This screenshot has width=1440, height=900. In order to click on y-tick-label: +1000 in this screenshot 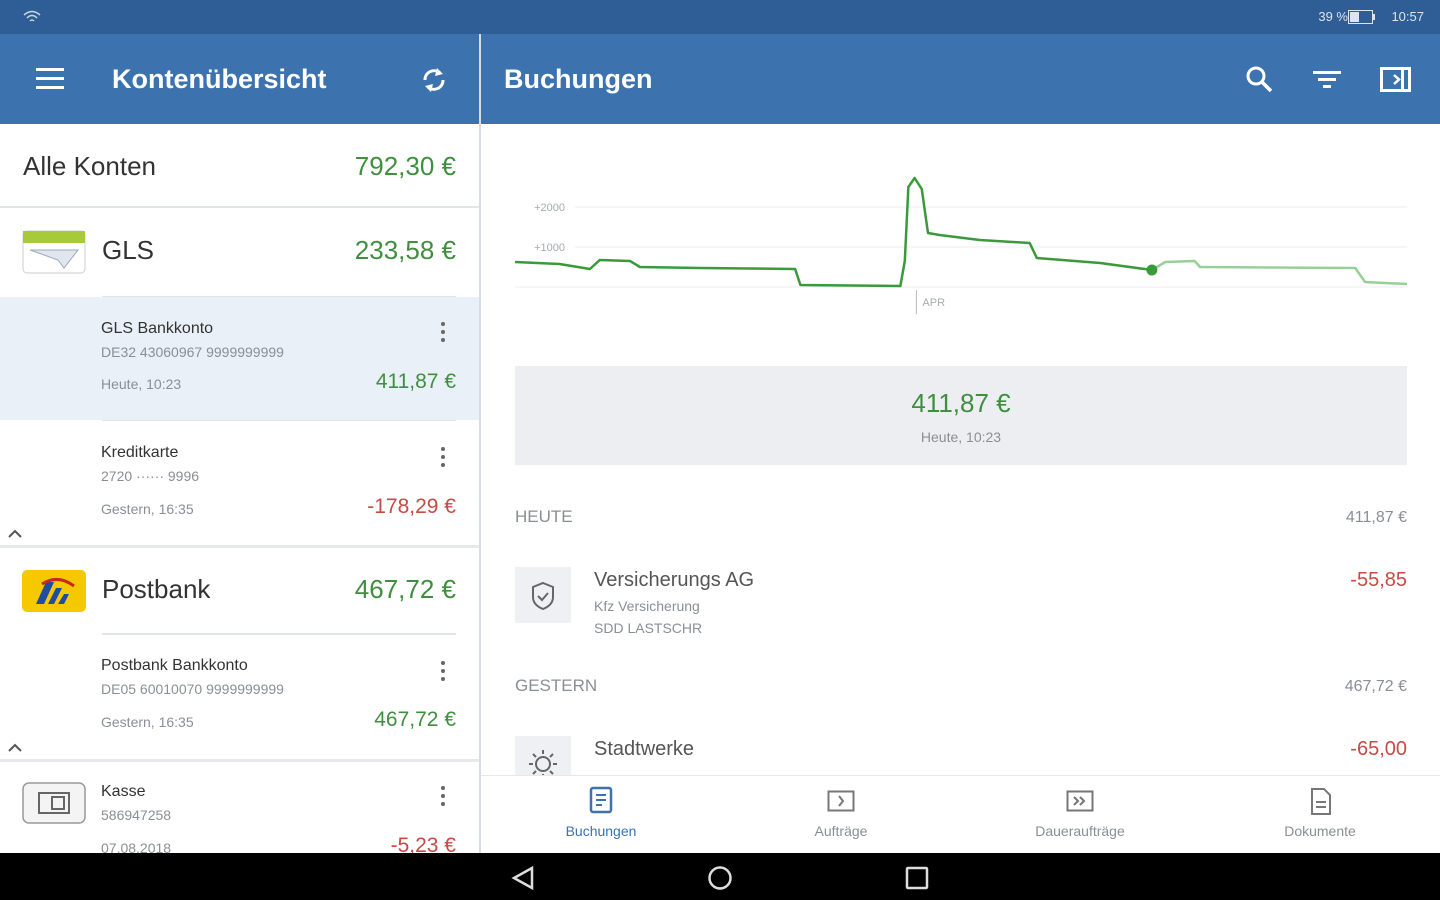, I will do `click(549, 248)`.